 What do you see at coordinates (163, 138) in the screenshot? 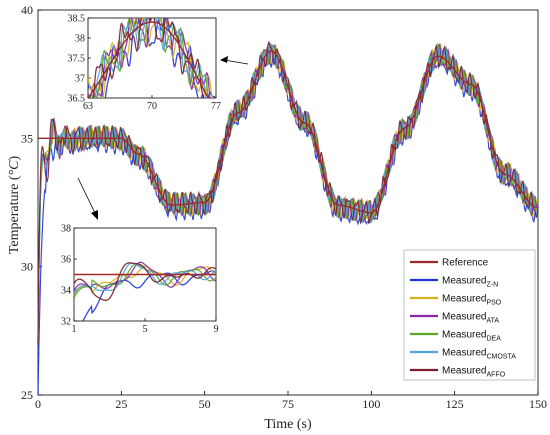
I see `annotation-arrows` at bounding box center [163, 138].